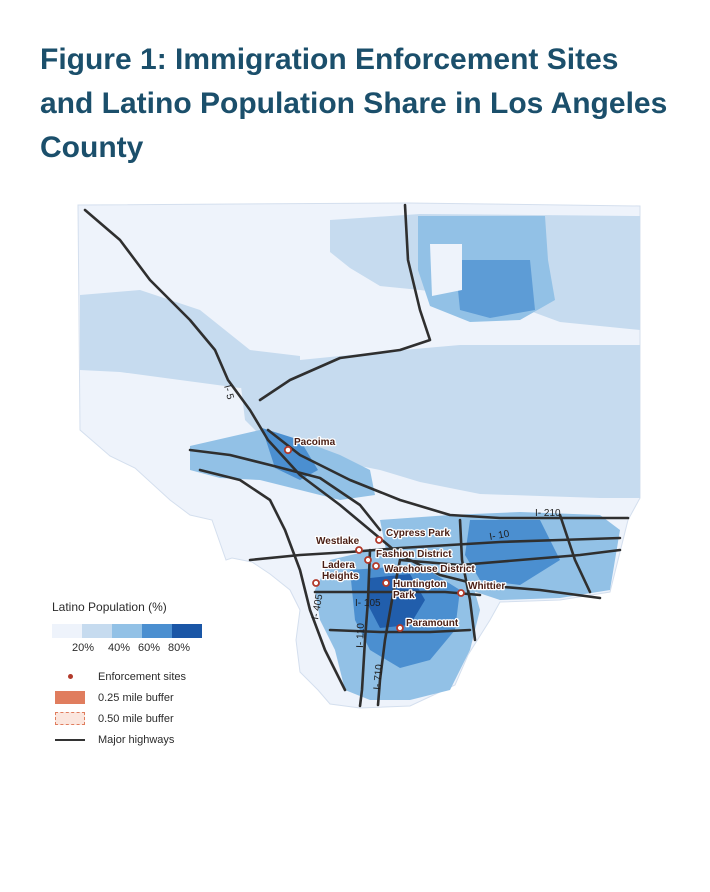 Image resolution: width=710 pixels, height=892 pixels. I want to click on region-santa-clarita, so click(190, 339).